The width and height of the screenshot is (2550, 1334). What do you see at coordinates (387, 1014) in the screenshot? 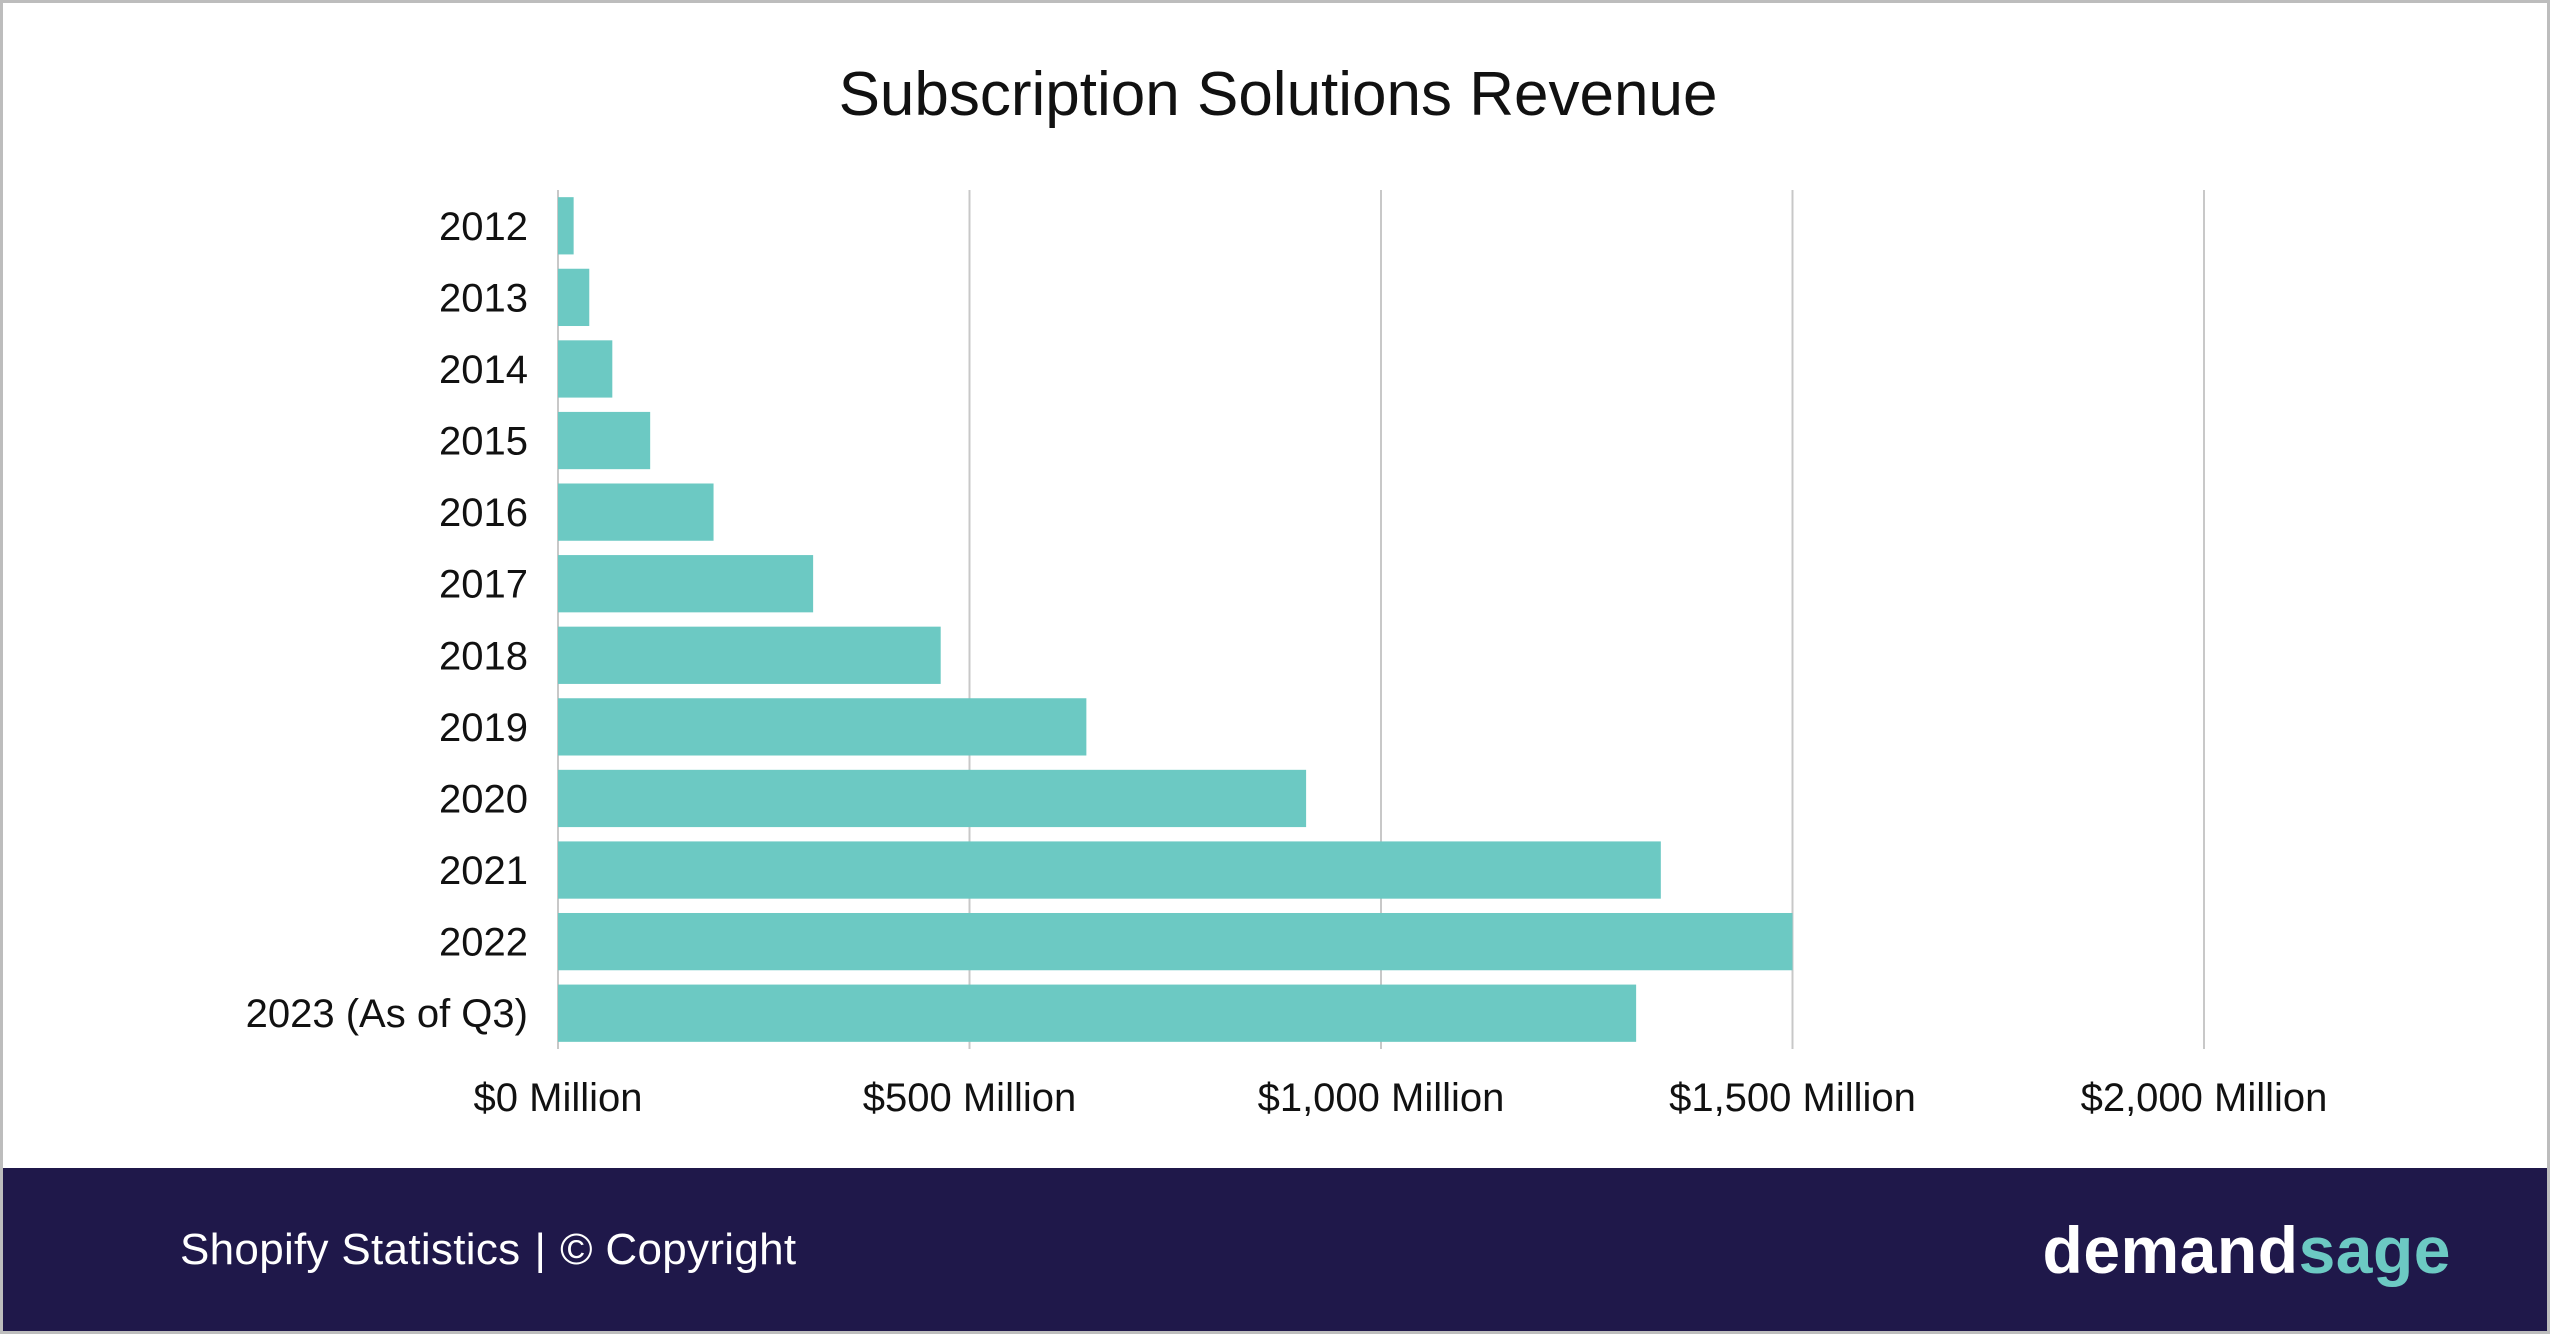
I see `y-tick-label: 2023 (As of Q3)` at bounding box center [387, 1014].